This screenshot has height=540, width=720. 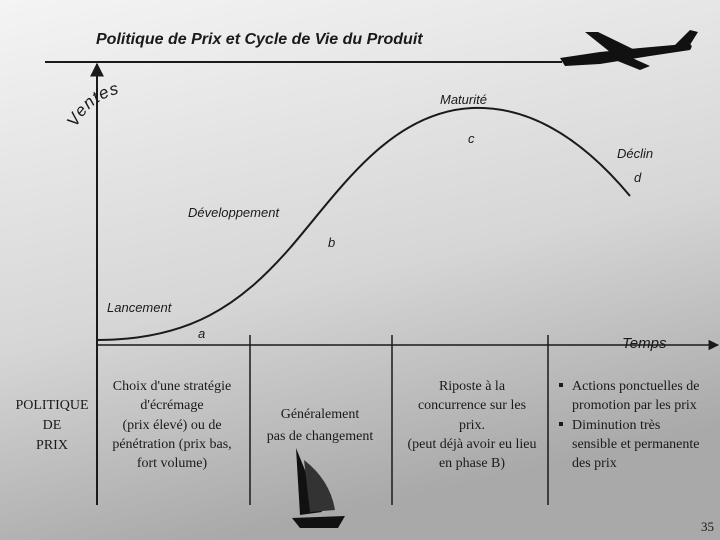 What do you see at coordinates (636, 386) in the screenshot?
I see `text-line: Actions ponctuelles de` at bounding box center [636, 386].